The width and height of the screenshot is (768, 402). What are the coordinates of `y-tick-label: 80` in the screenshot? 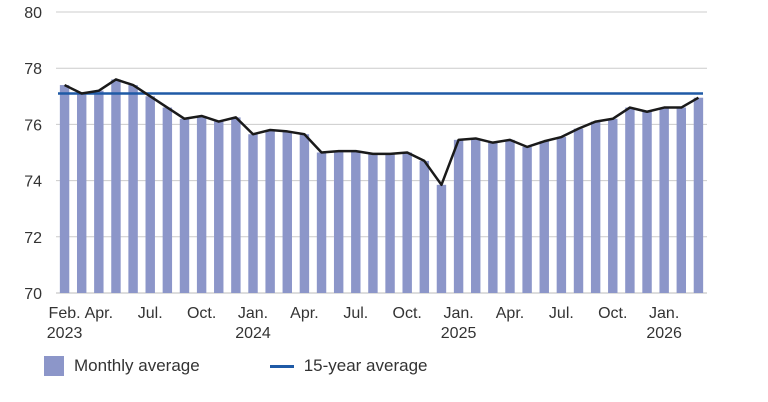 It's located at (33, 13).